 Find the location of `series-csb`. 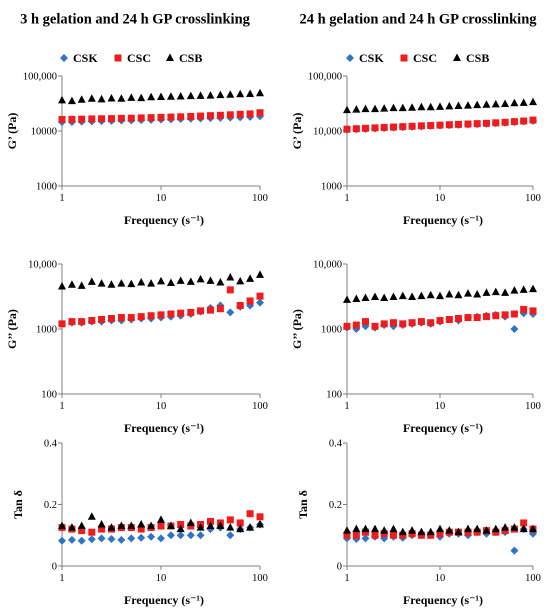

series-csb is located at coordinates (440, 293).